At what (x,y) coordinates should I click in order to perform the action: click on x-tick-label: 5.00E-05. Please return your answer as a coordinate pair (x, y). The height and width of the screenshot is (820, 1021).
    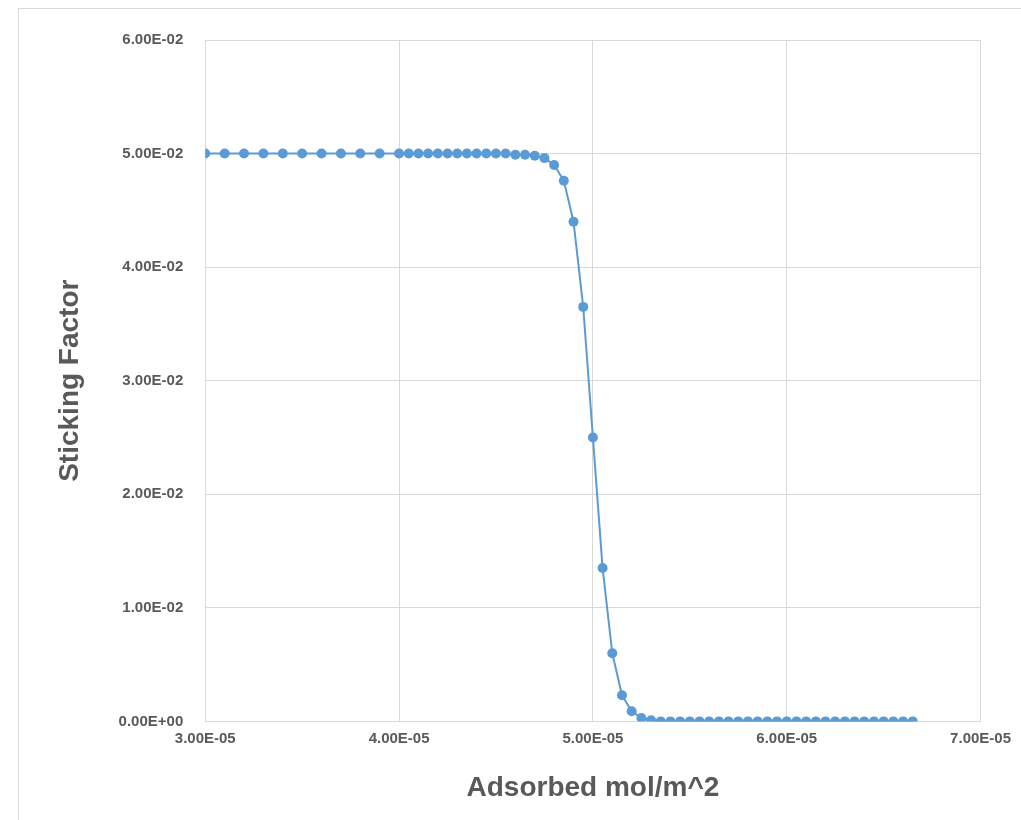
    Looking at the image, I should click on (593, 737).